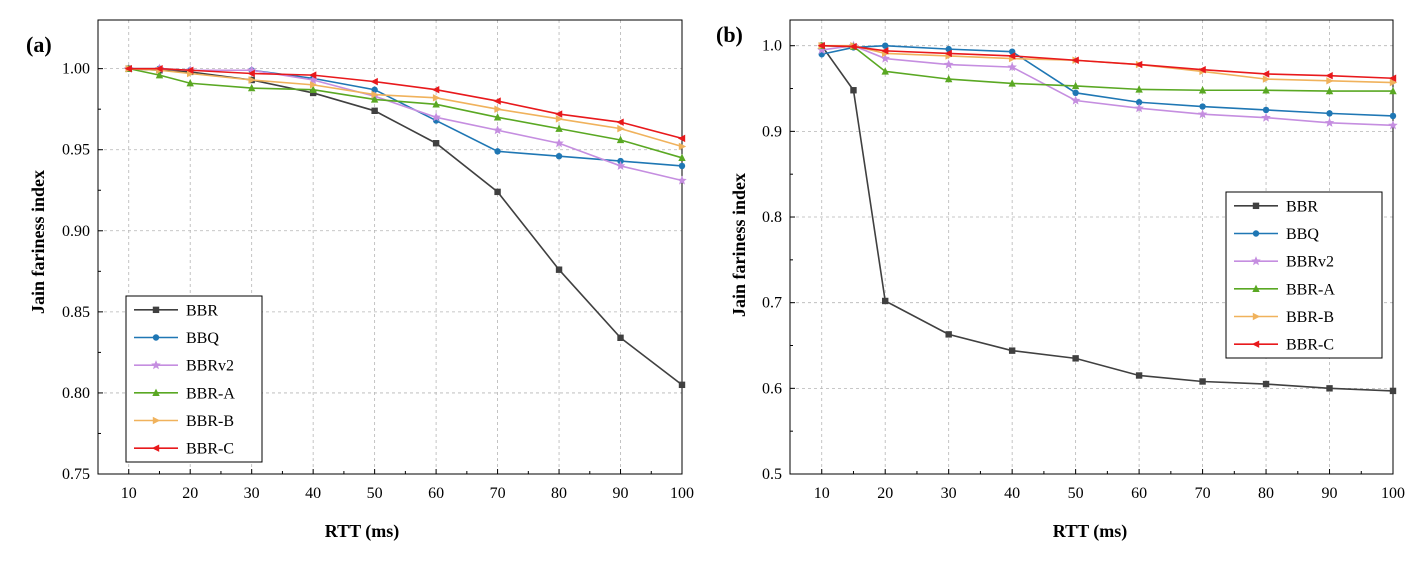 The height and width of the screenshot is (563, 1427). What do you see at coordinates (729, 34) in the screenshot?
I see `panel-label: (b)` at bounding box center [729, 34].